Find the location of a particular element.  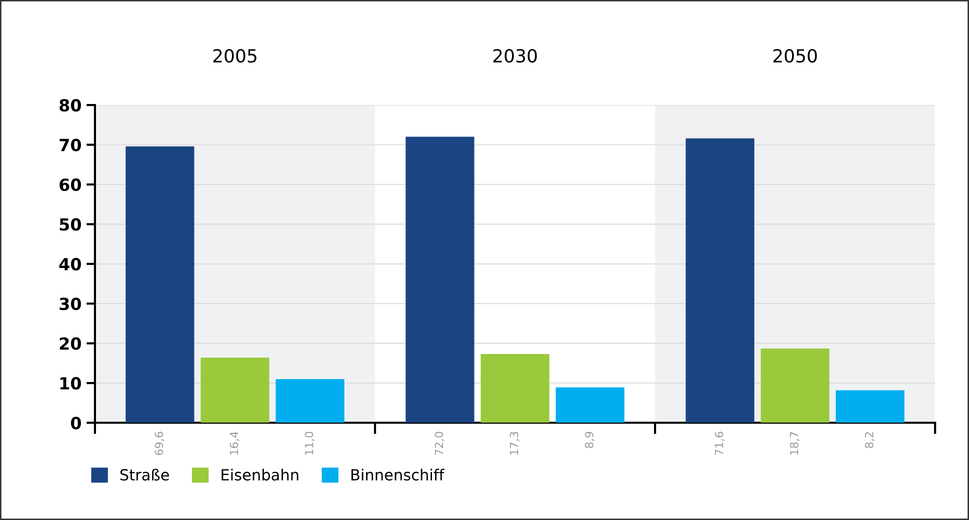

x-tick-label: 2005 is located at coordinates (234, 55).